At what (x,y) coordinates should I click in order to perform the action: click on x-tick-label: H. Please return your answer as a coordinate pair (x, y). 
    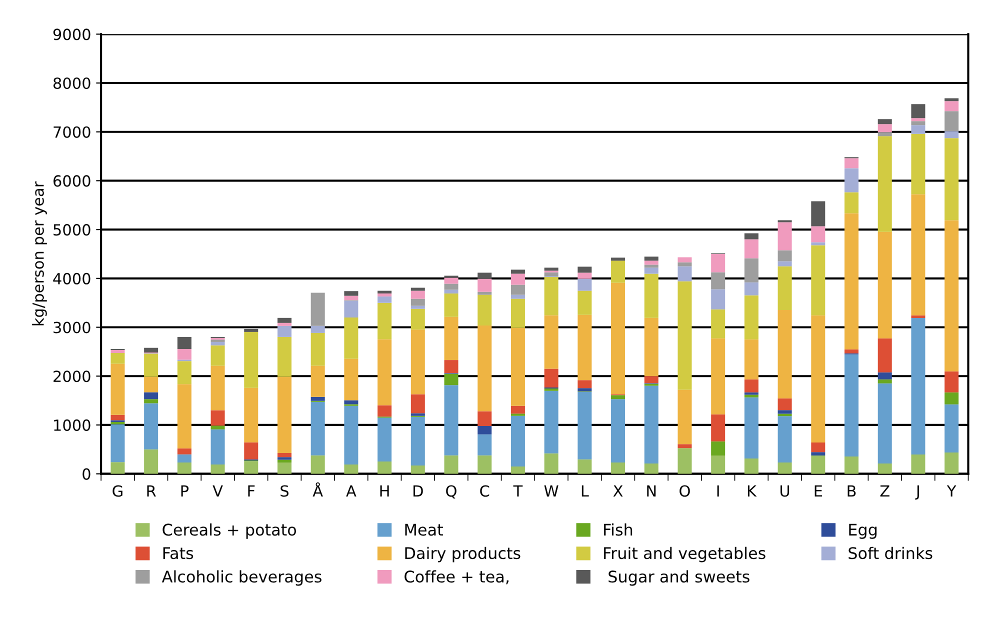
    Looking at the image, I should click on (384, 491).